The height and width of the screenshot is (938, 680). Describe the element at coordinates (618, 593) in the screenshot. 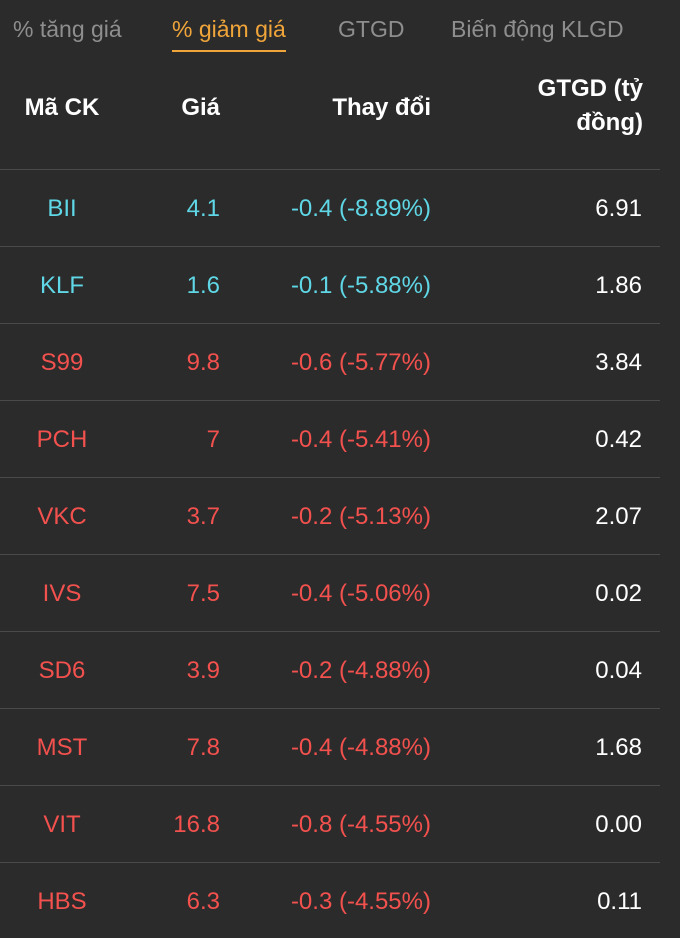

I see `stock-trading-value: 0.02` at that location.